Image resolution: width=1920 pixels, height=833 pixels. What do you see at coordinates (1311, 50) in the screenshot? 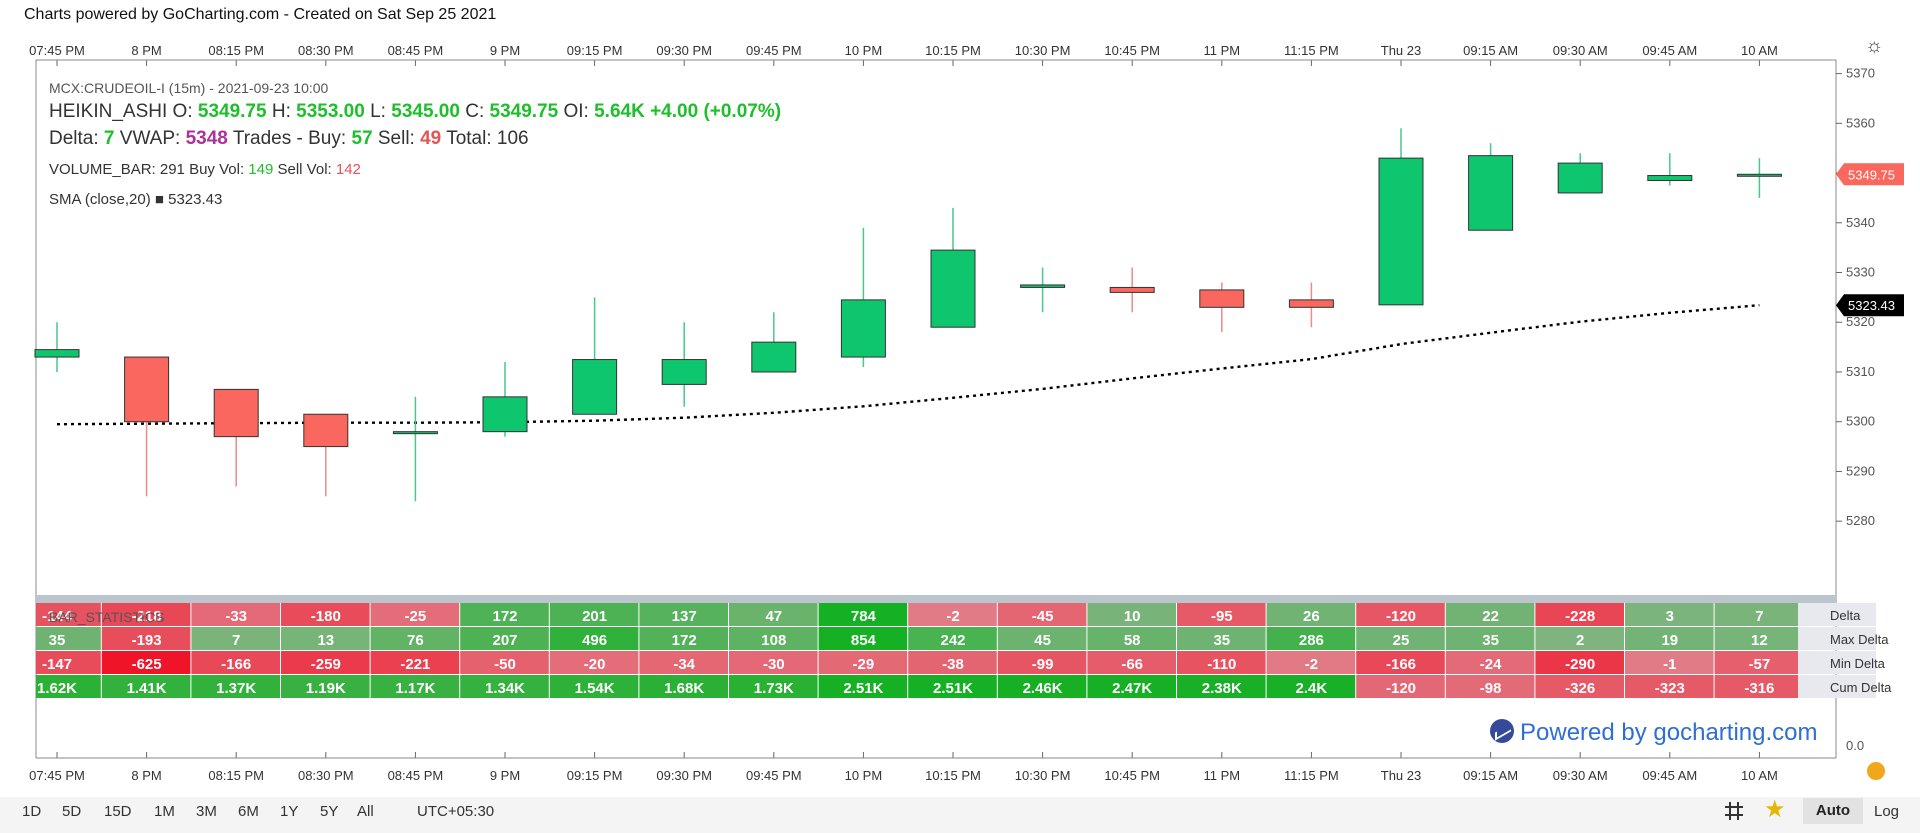
I see `top-time-tick-label: 11:15 PM` at bounding box center [1311, 50].